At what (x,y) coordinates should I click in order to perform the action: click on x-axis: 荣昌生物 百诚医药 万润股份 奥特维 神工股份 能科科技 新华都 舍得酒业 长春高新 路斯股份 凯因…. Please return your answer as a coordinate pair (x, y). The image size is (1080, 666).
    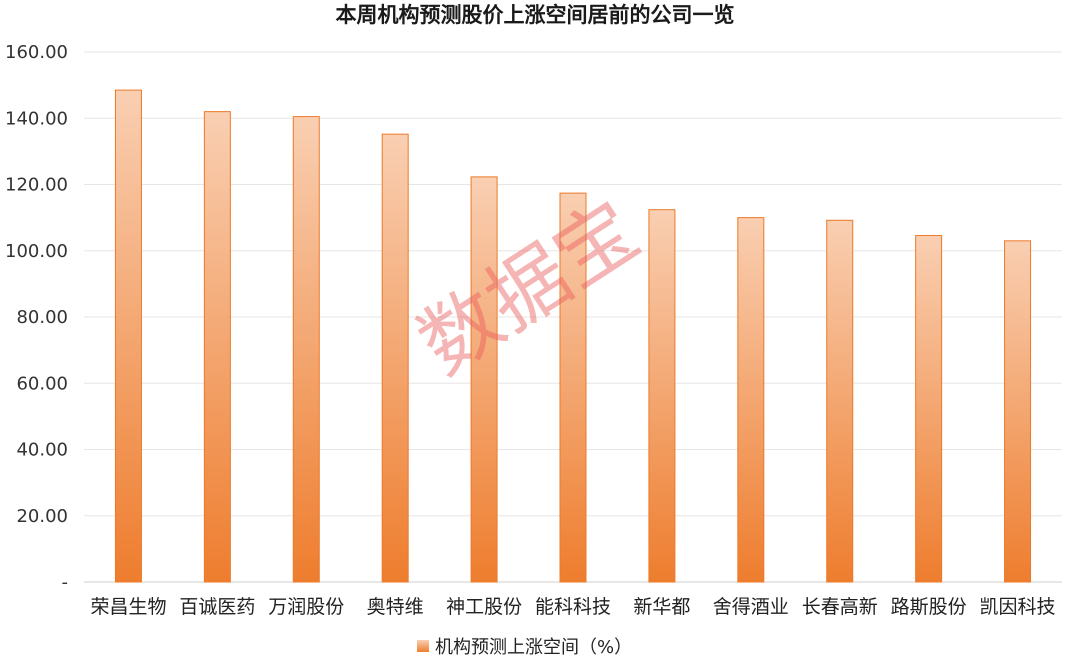
    Looking at the image, I should click on (572, 607).